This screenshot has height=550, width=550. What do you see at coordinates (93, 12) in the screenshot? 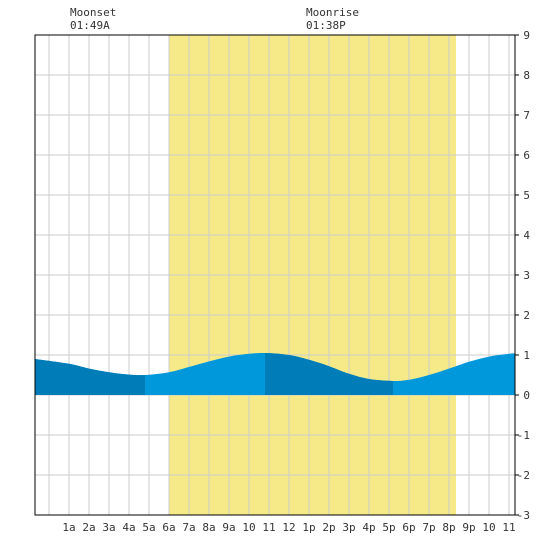
I see `moonset-label: Moonset` at bounding box center [93, 12].